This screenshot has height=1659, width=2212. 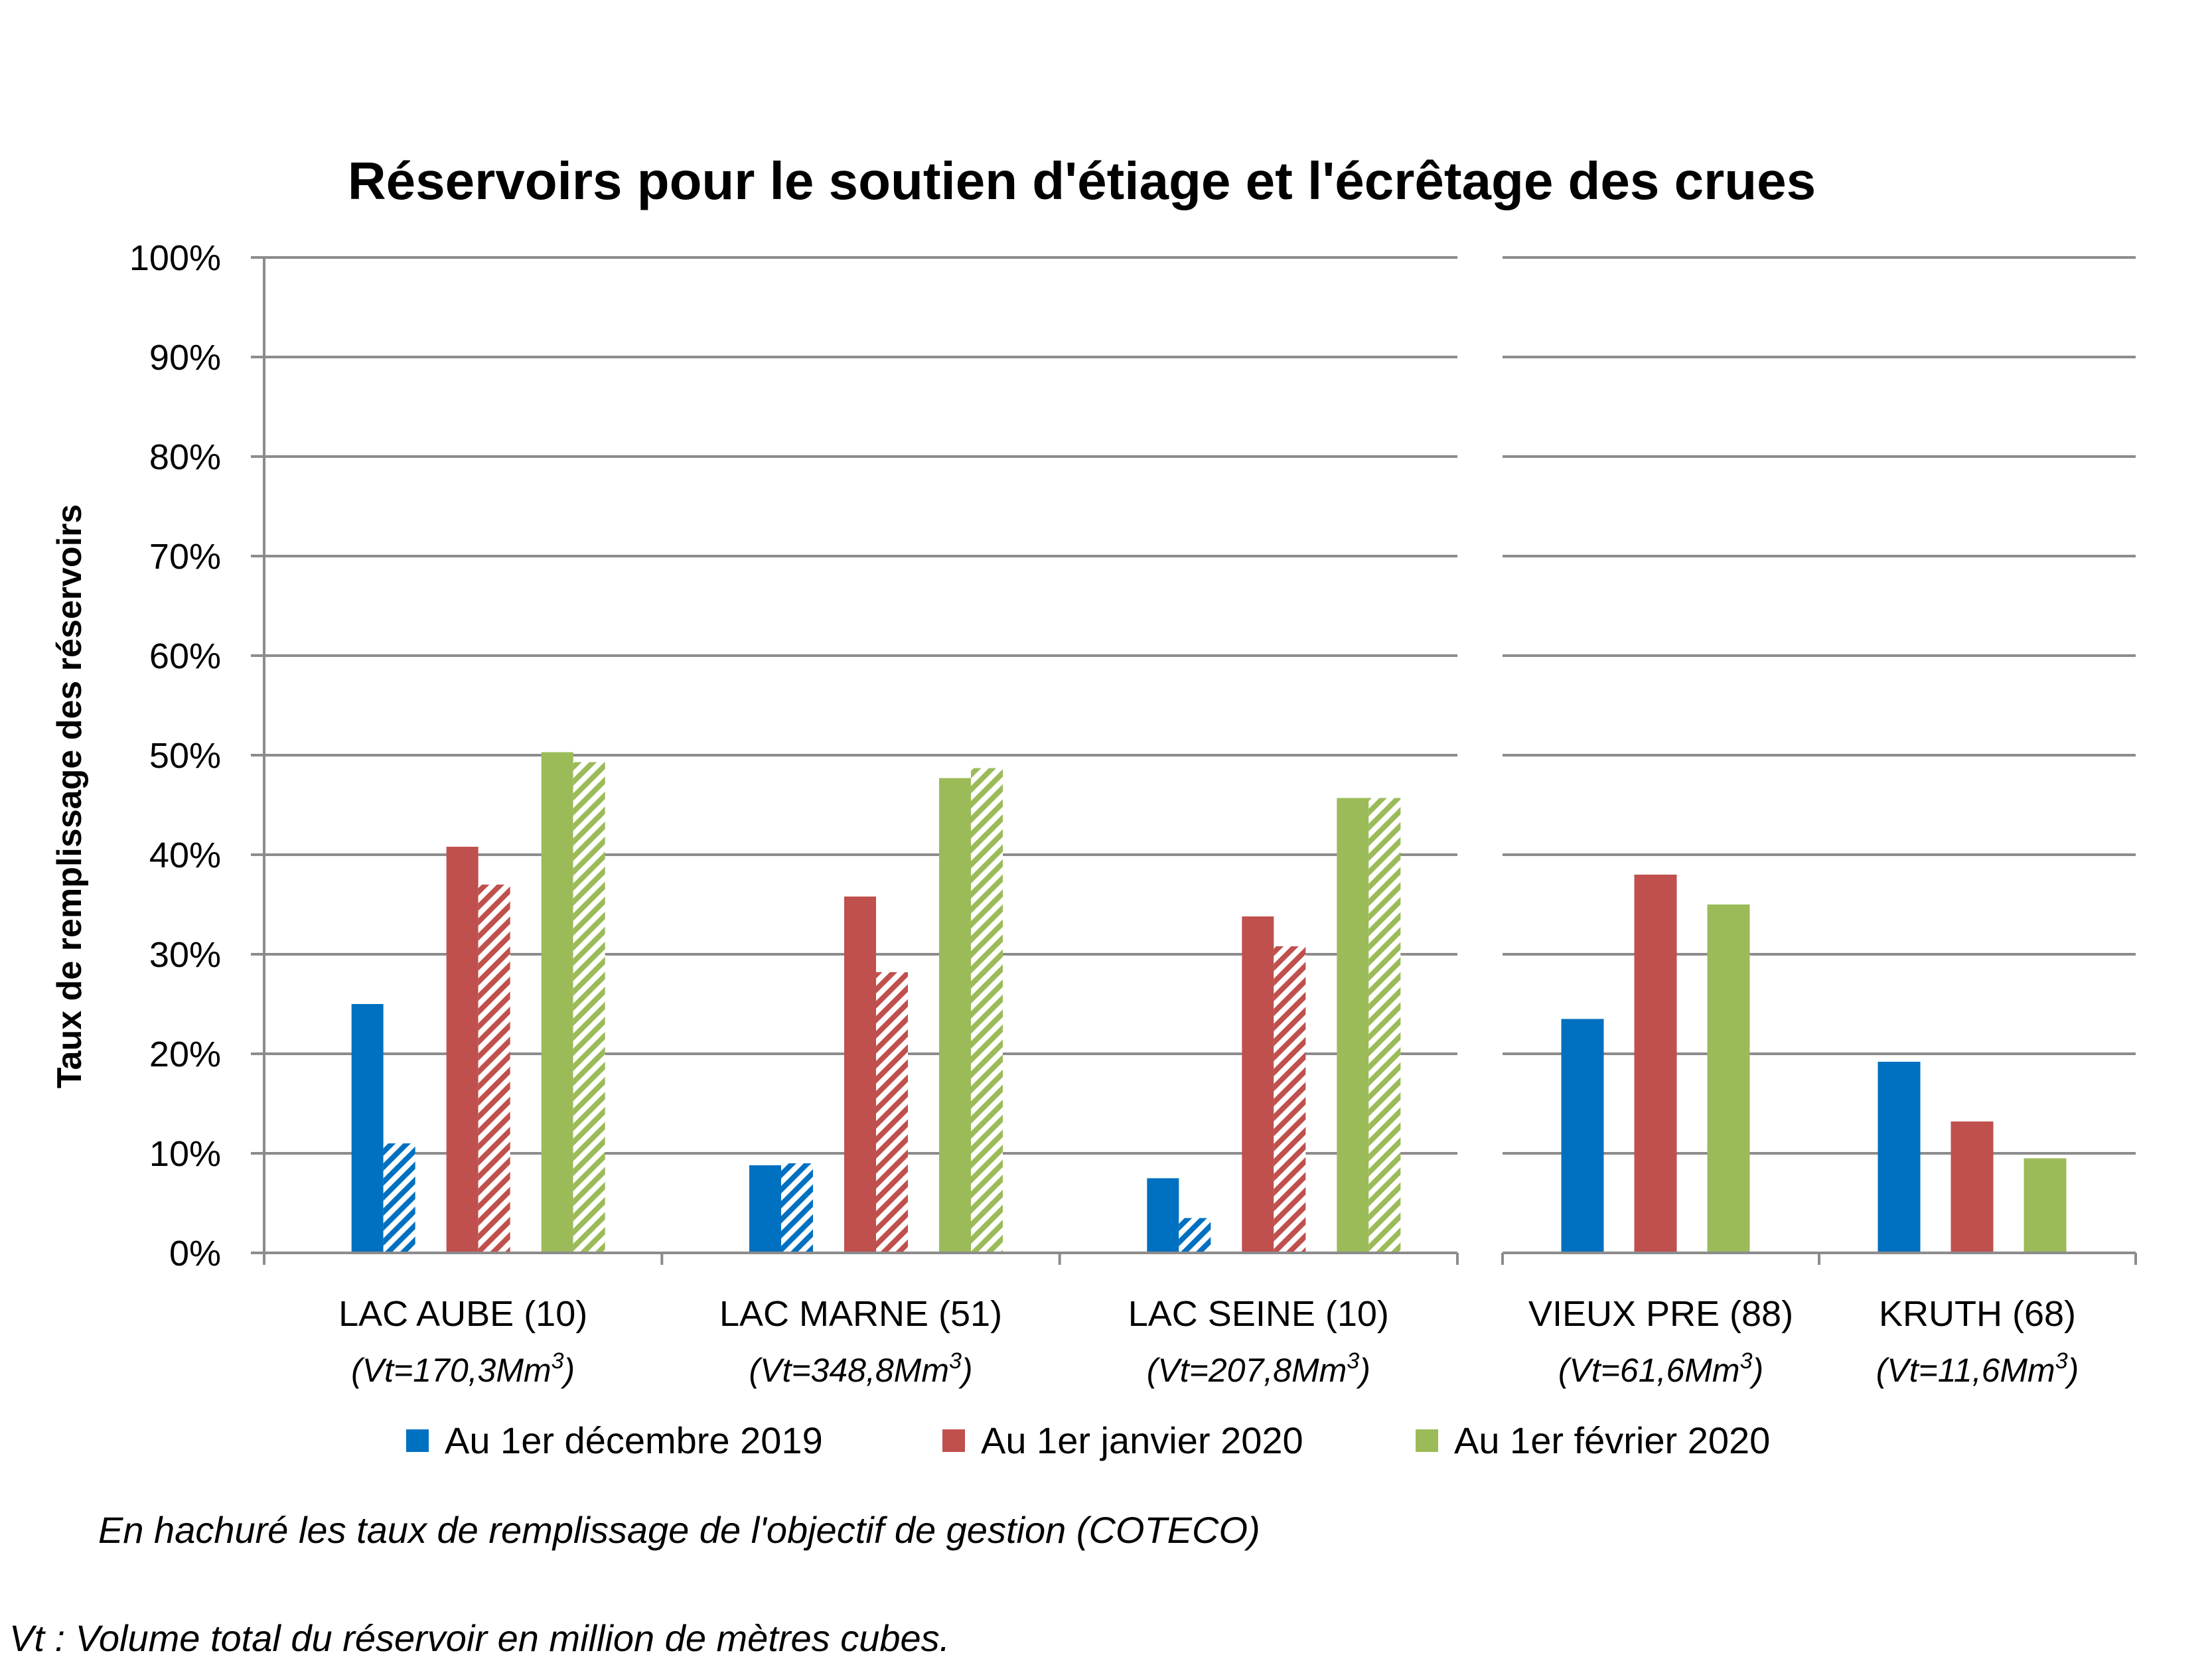 What do you see at coordinates (463, 1368) in the screenshot?
I see `category-volume: (Vt=170,3Mm3)` at bounding box center [463, 1368].